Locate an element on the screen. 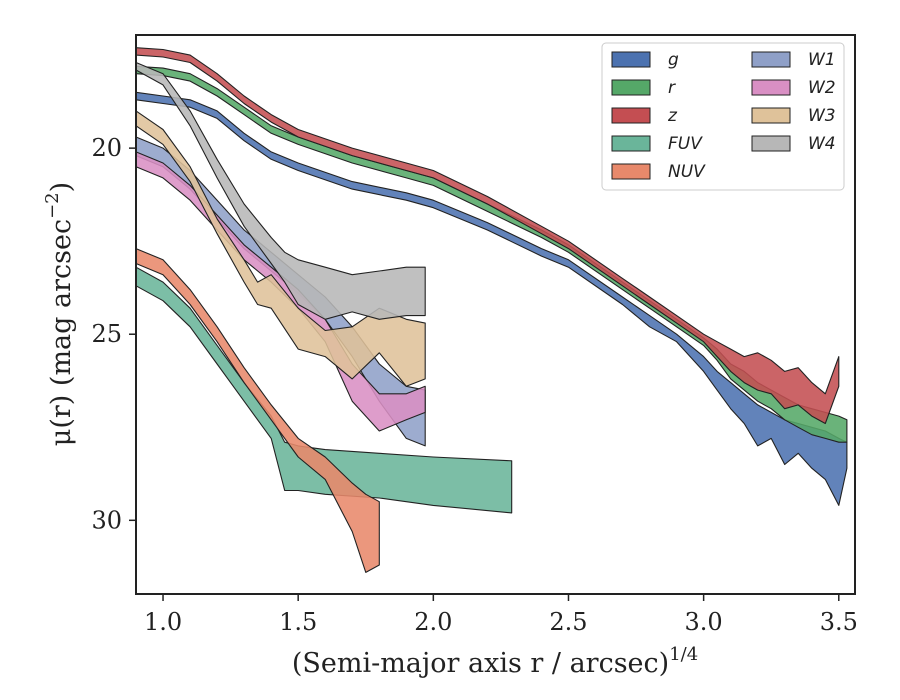 This screenshot has height=700, width=900. y-axis-ticks: 20 25 30 is located at coordinates (113, 334).